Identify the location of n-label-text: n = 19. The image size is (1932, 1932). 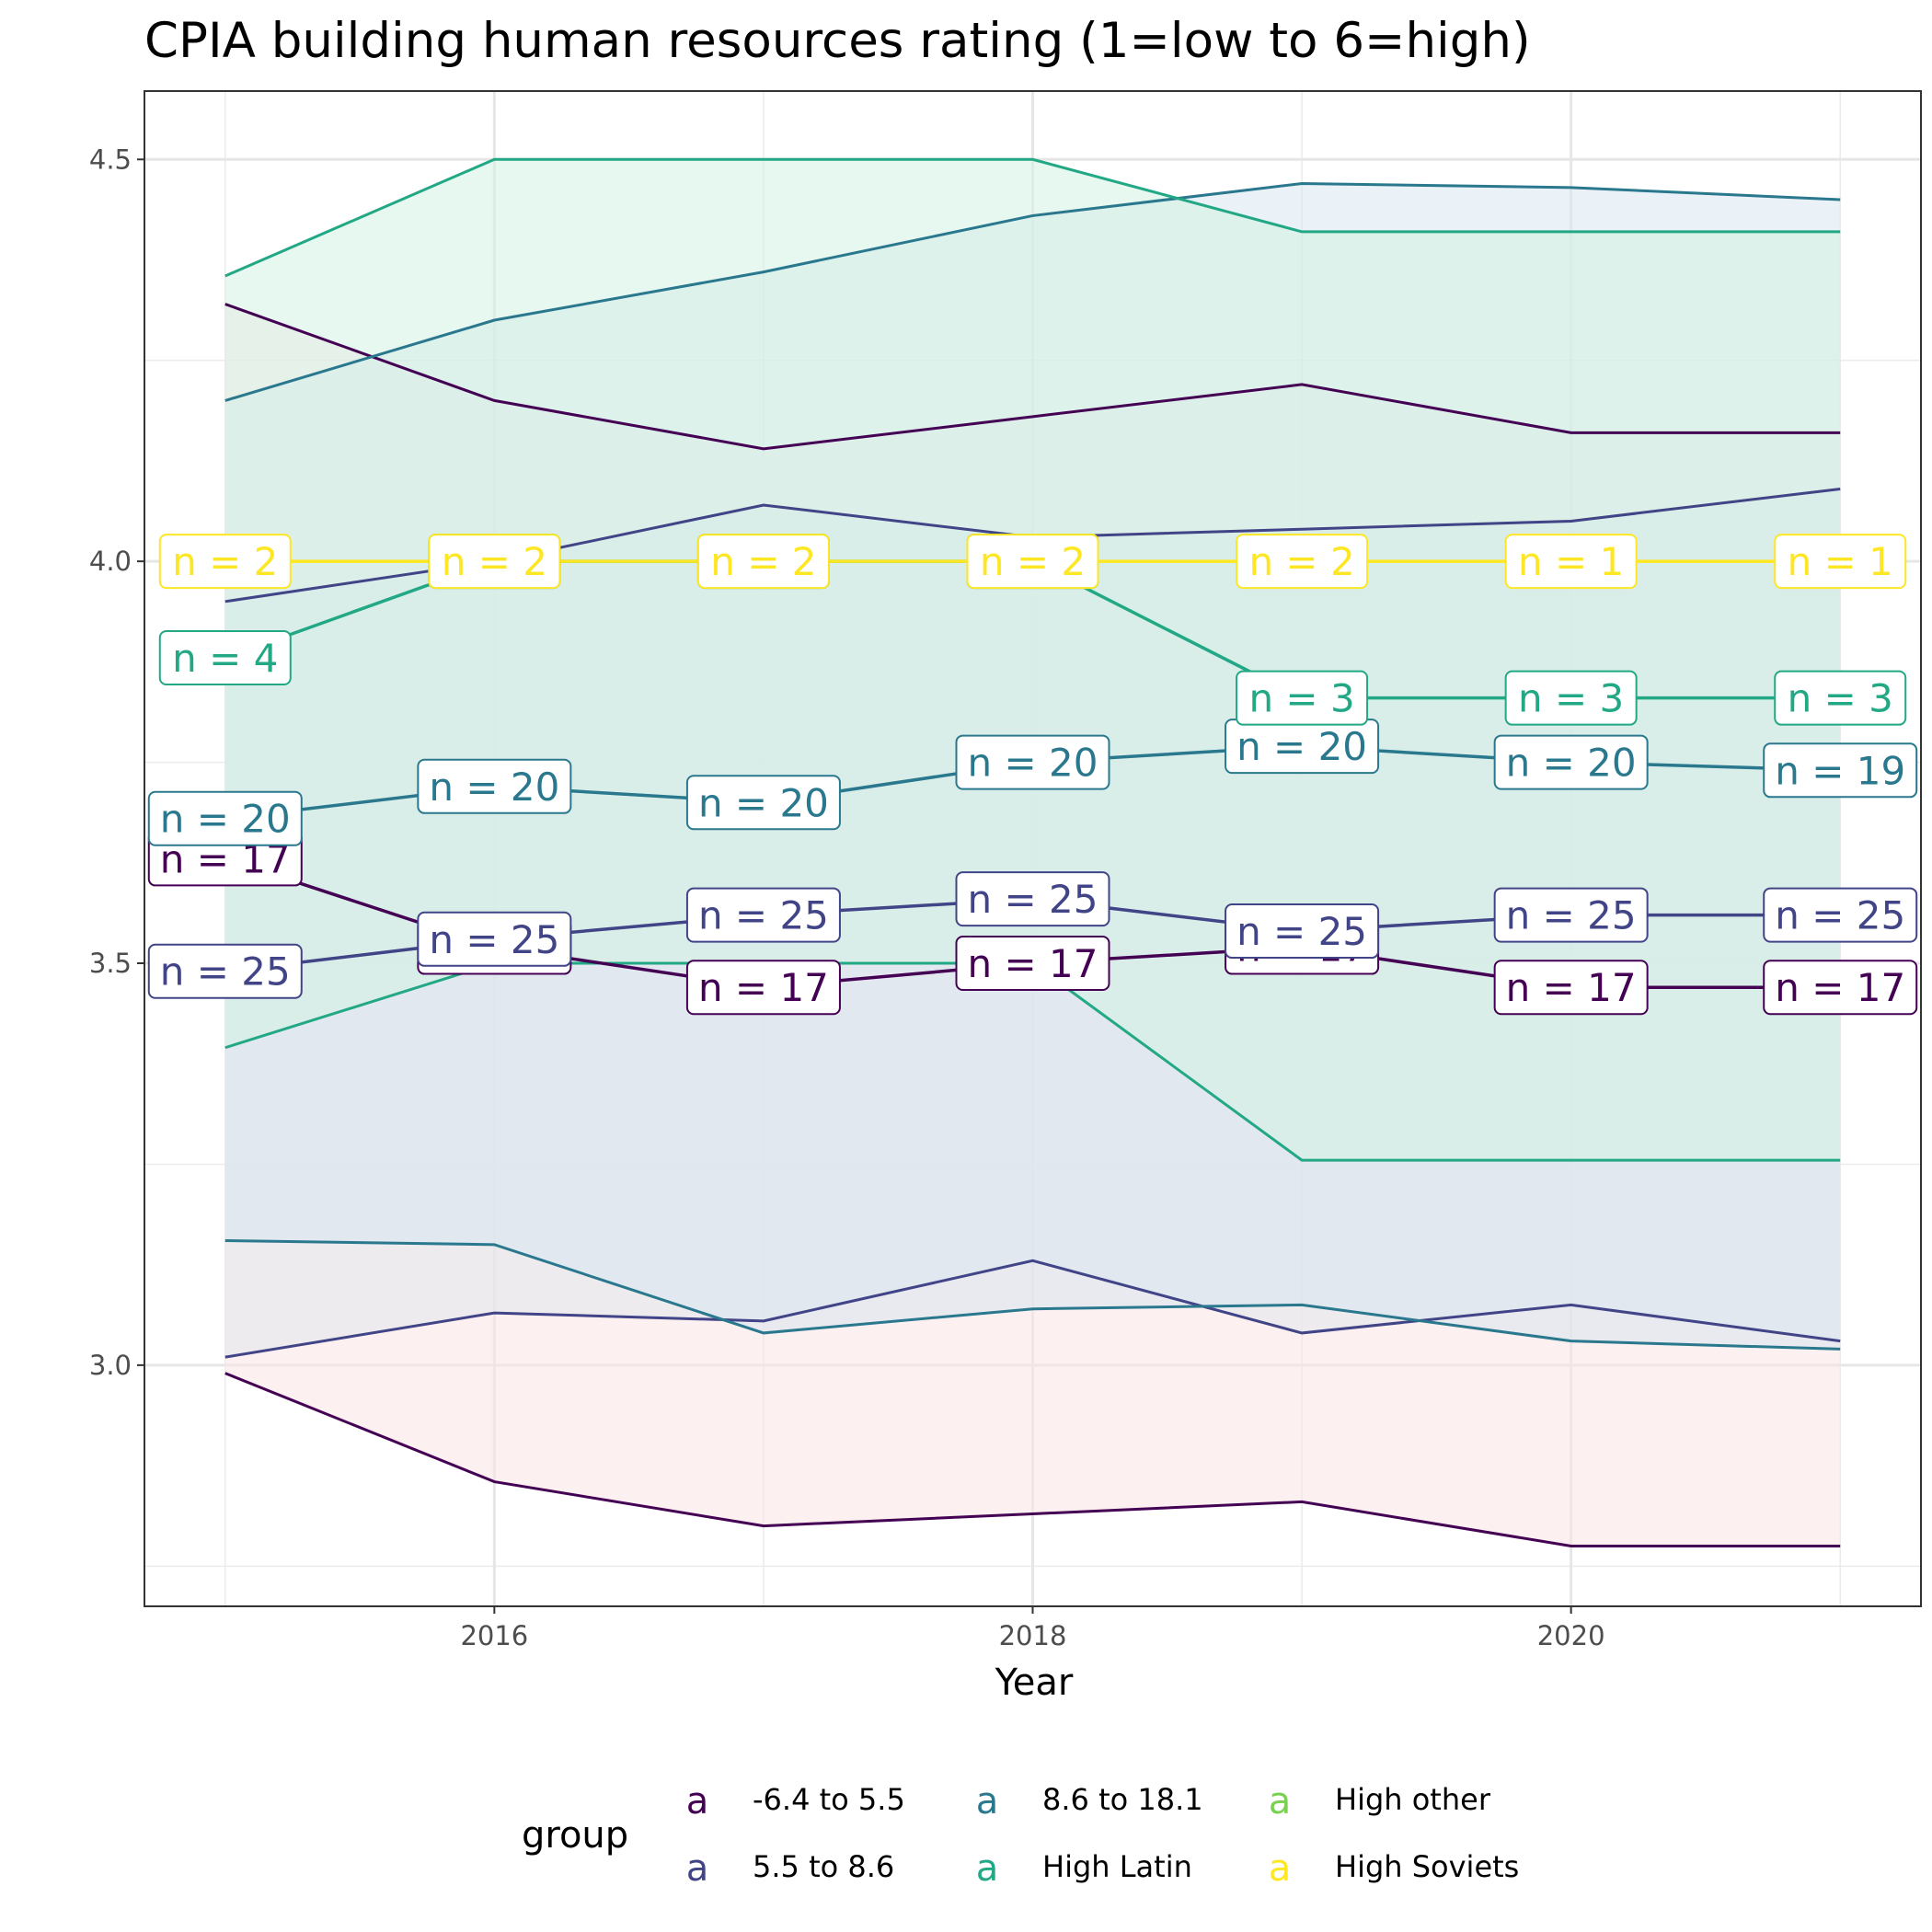
(1840, 770).